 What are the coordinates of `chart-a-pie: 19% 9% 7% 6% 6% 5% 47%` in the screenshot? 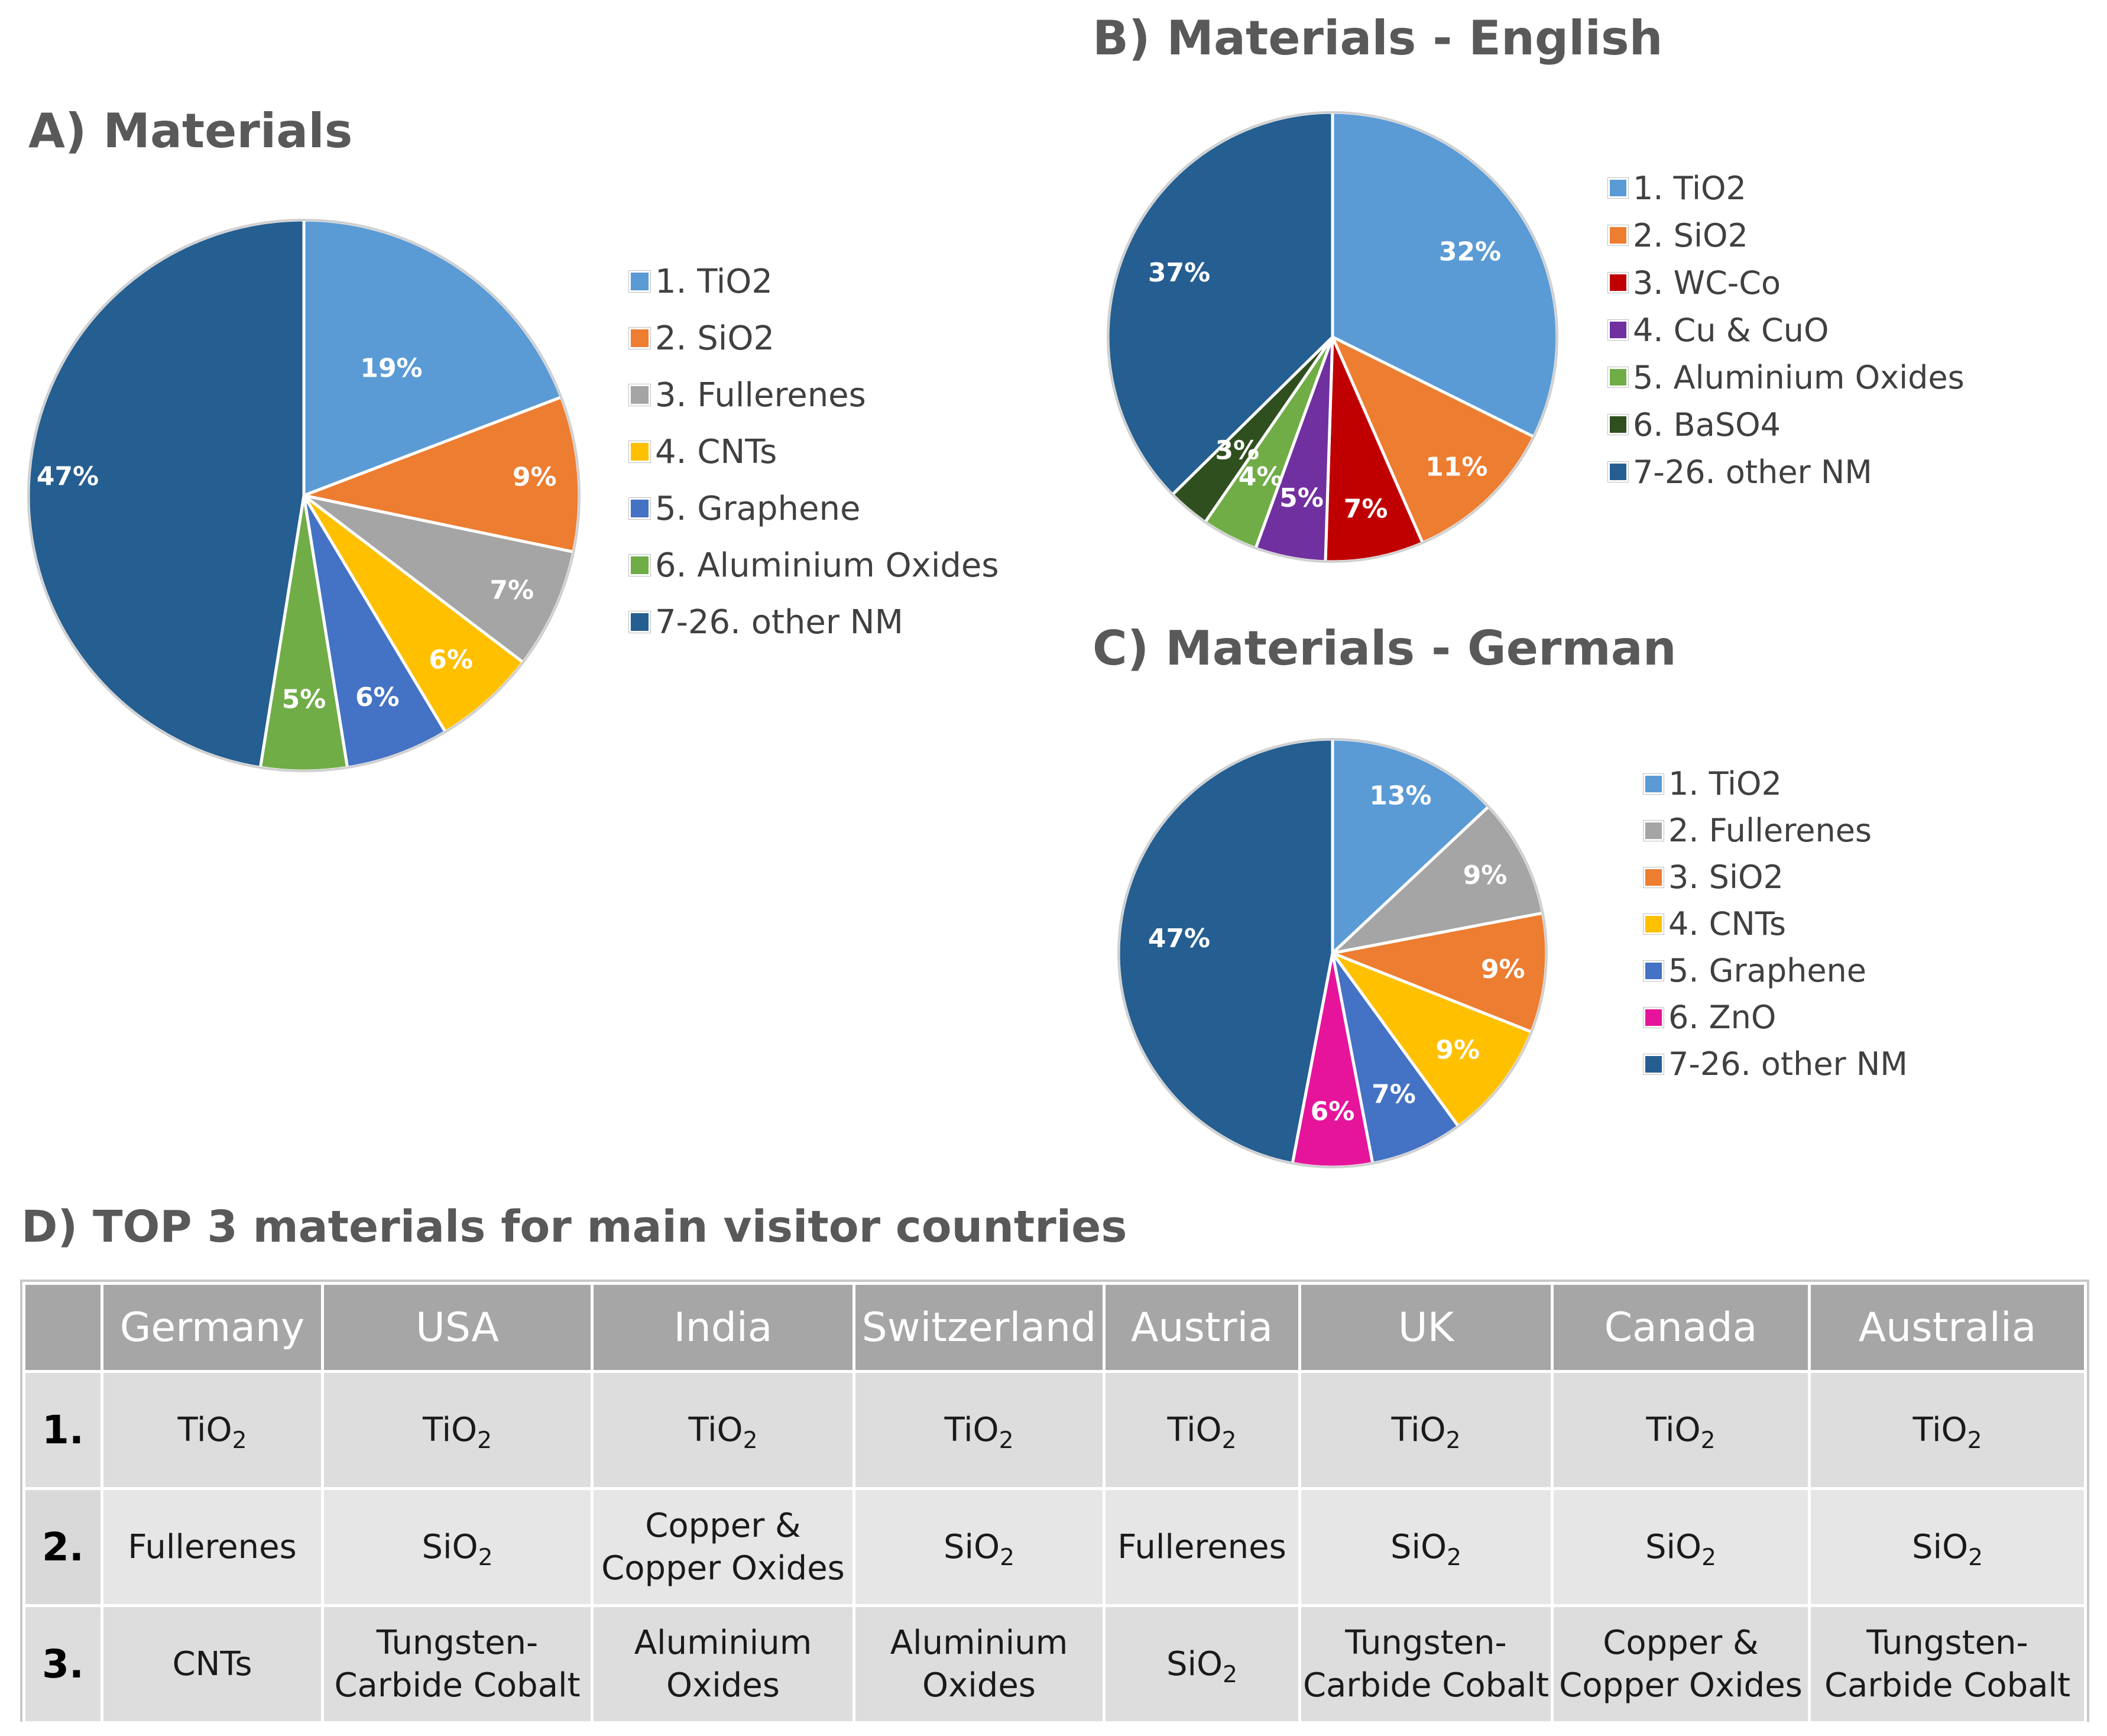 It's located at (304, 495).